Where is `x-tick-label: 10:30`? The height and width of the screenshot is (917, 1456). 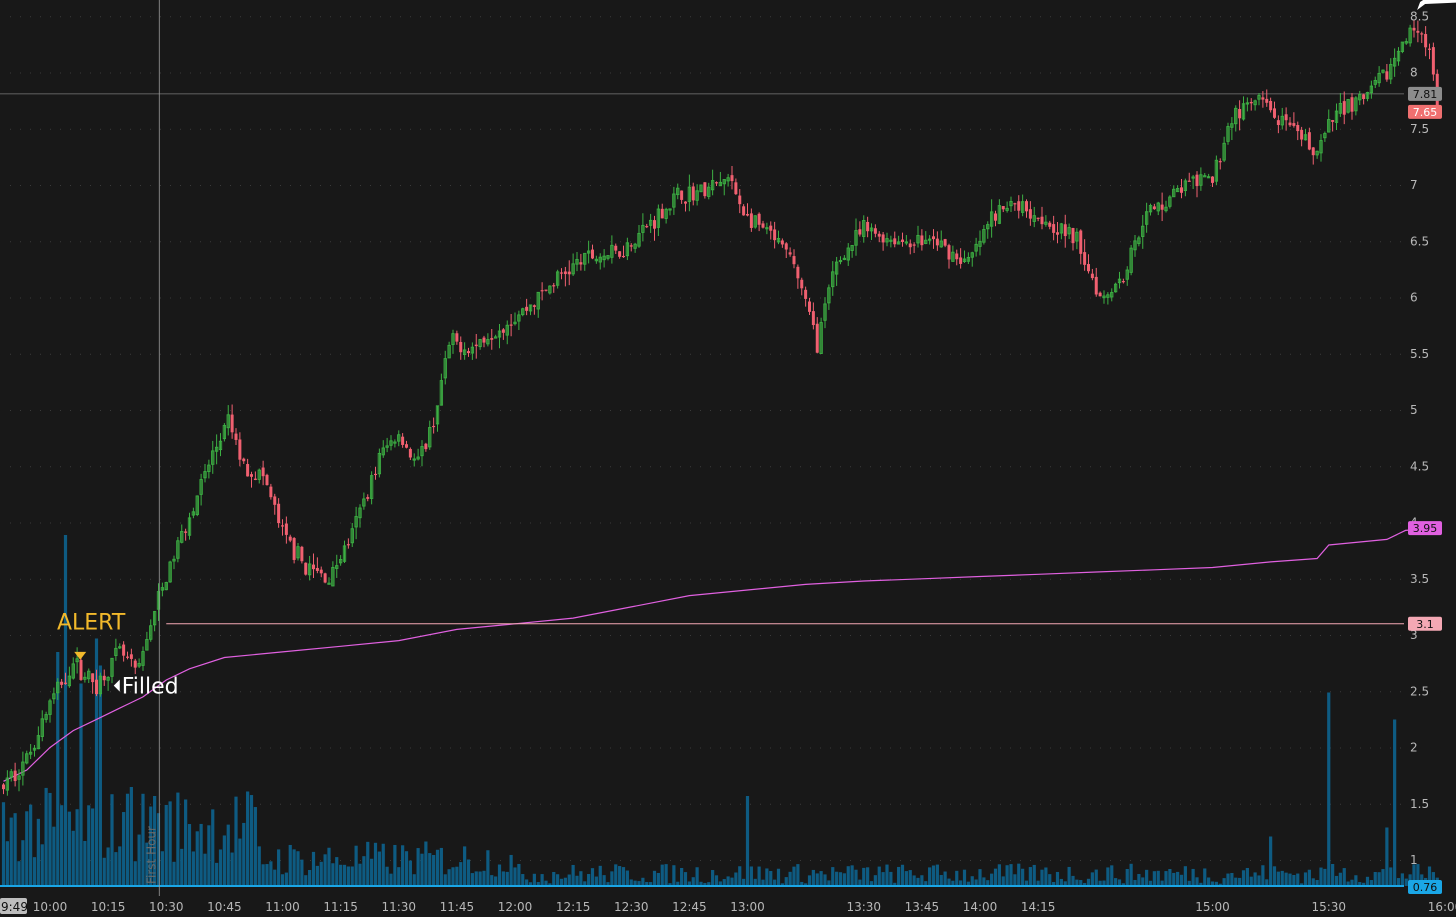
x-tick-label: 10:30 is located at coordinates (166, 907).